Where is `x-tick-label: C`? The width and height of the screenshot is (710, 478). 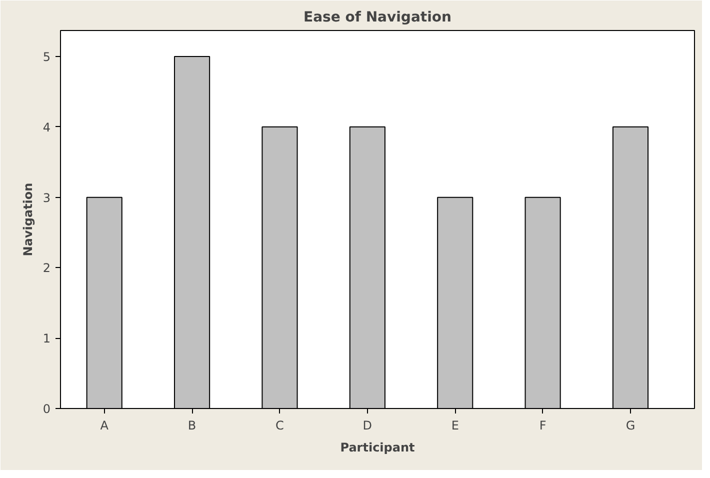 x-tick-label: C is located at coordinates (280, 425).